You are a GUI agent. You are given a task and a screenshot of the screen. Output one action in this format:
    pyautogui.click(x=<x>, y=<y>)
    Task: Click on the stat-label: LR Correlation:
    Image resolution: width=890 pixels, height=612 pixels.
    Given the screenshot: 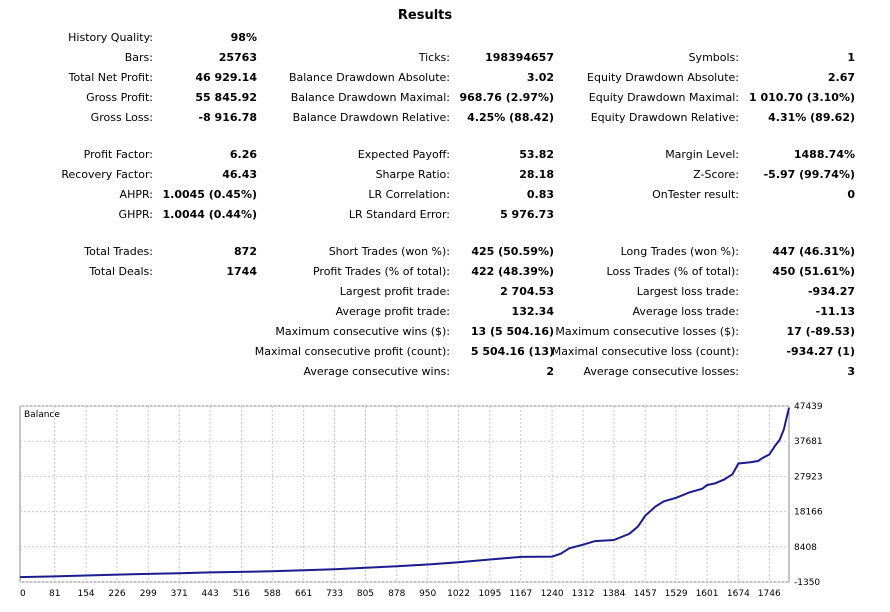 What is the action you would take?
    pyautogui.click(x=409, y=194)
    